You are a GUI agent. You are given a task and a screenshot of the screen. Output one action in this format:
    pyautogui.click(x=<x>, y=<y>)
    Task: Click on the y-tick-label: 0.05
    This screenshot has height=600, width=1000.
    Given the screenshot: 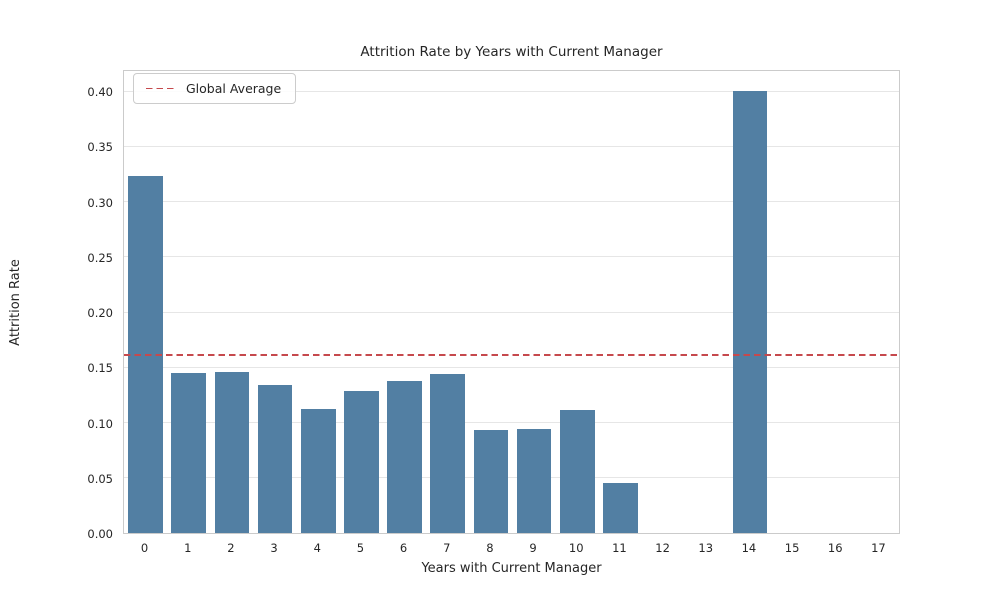 What is the action you would take?
    pyautogui.click(x=100, y=478)
    